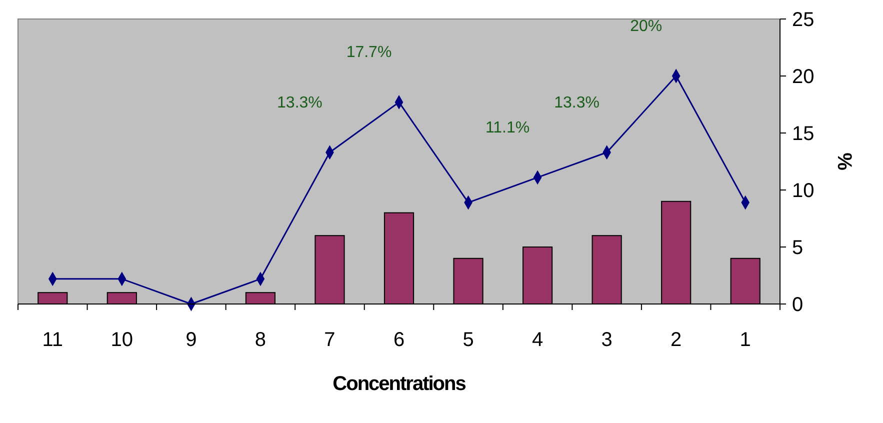 The width and height of the screenshot is (883, 423). I want to click on y2-tick-label: 0, so click(798, 305).